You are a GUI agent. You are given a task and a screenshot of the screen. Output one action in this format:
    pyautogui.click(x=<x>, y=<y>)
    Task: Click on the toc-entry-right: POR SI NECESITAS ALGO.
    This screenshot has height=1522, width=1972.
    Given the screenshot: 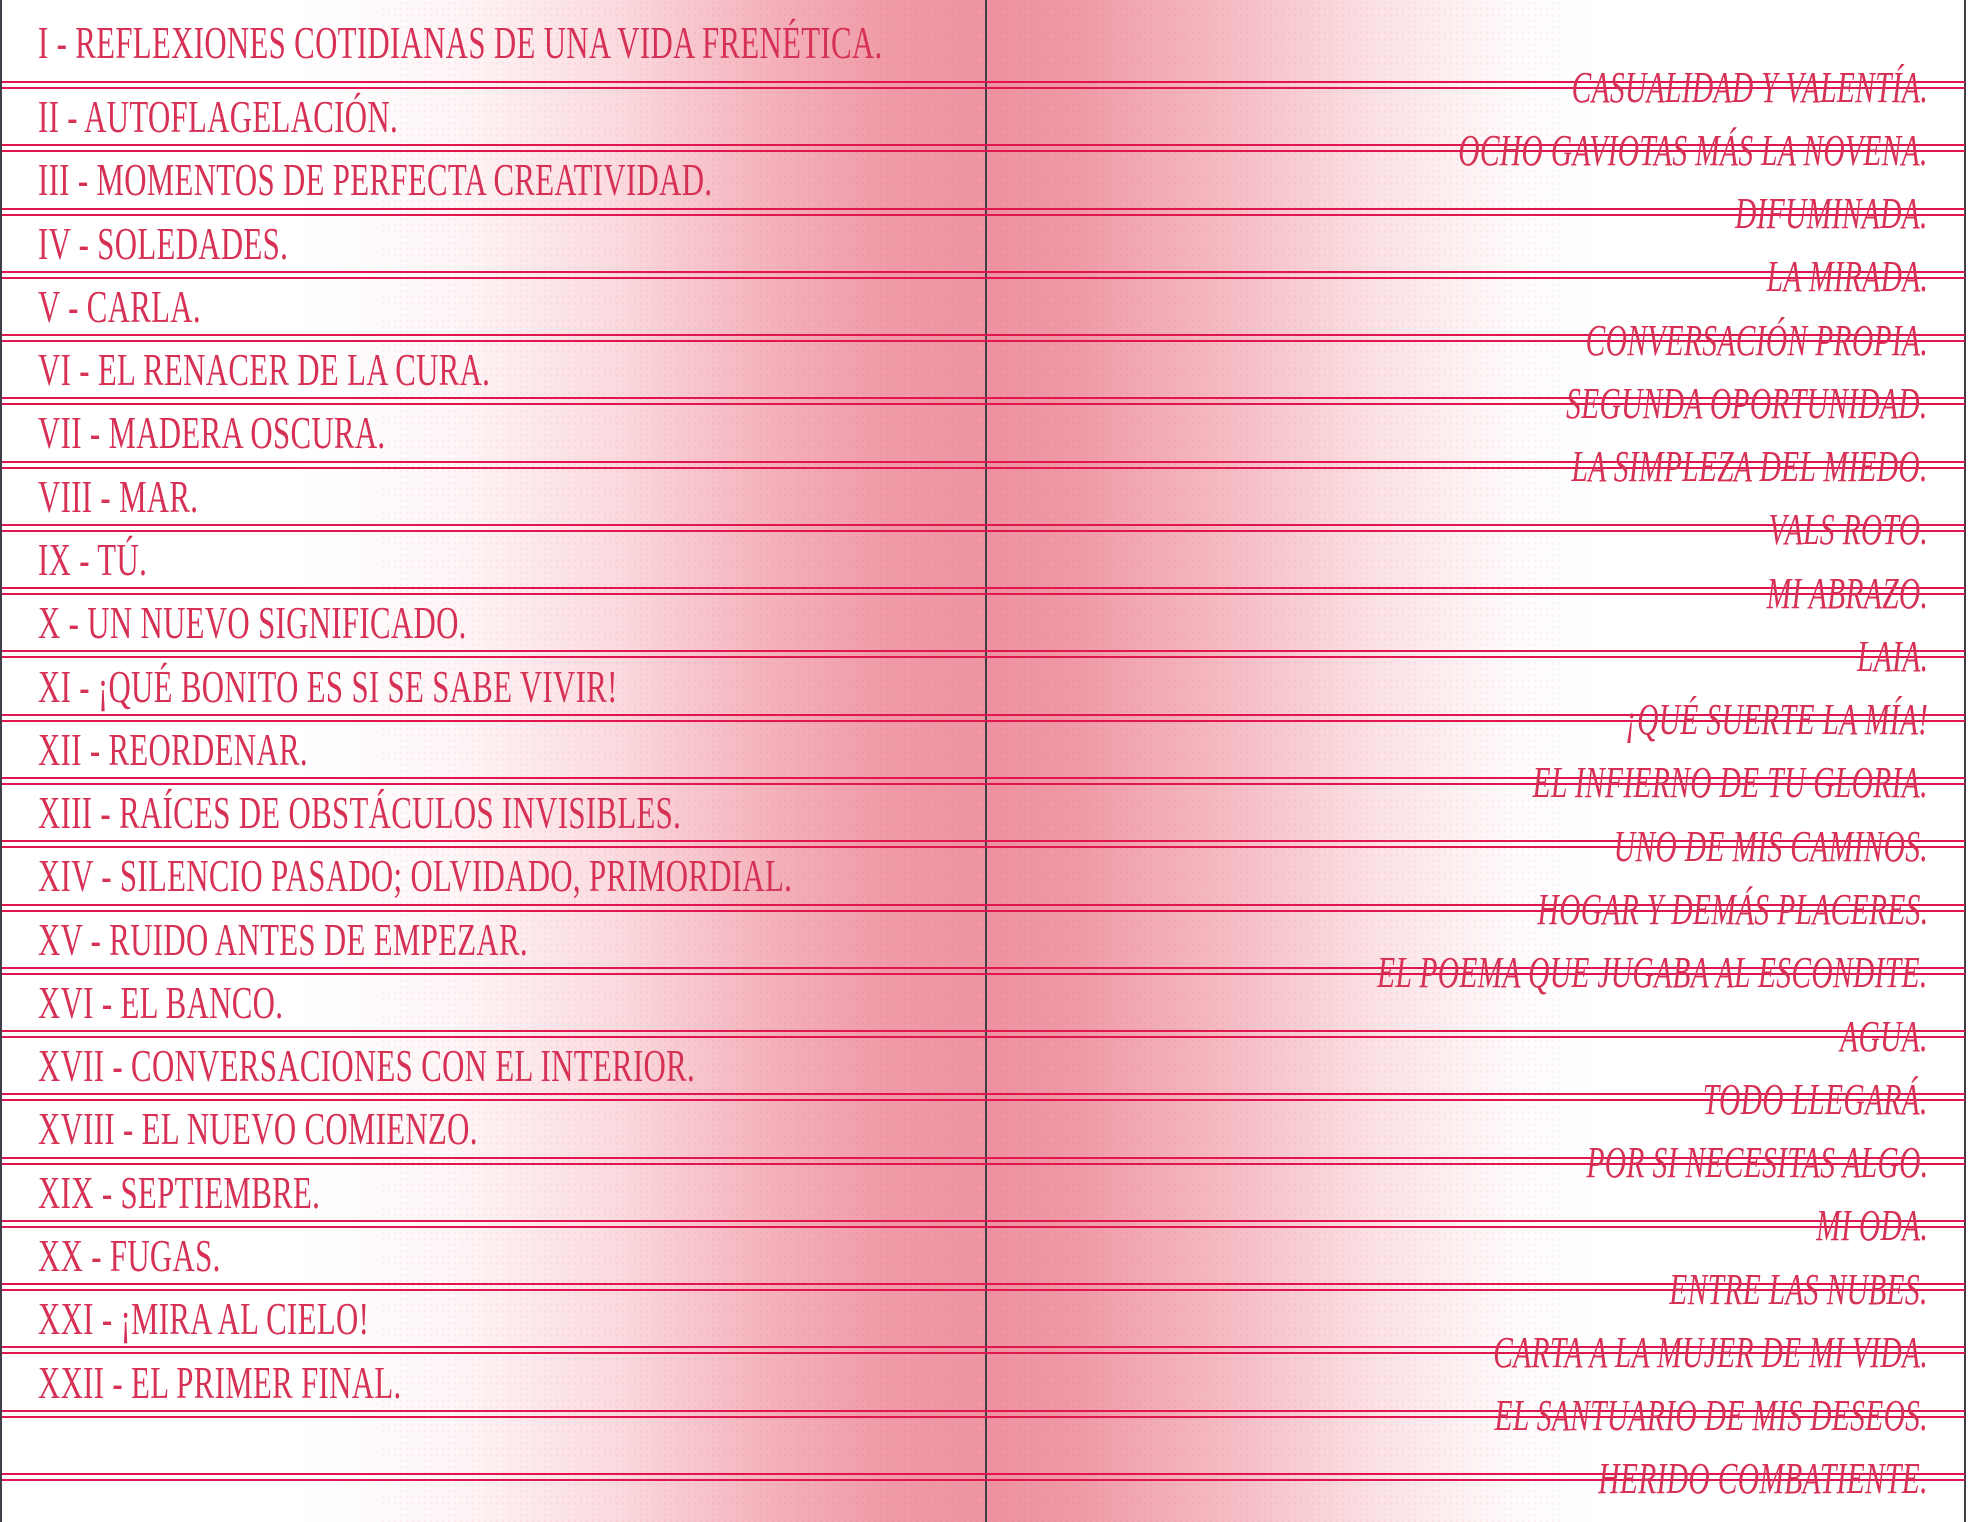 What is the action you would take?
    pyautogui.click(x=1477, y=1163)
    